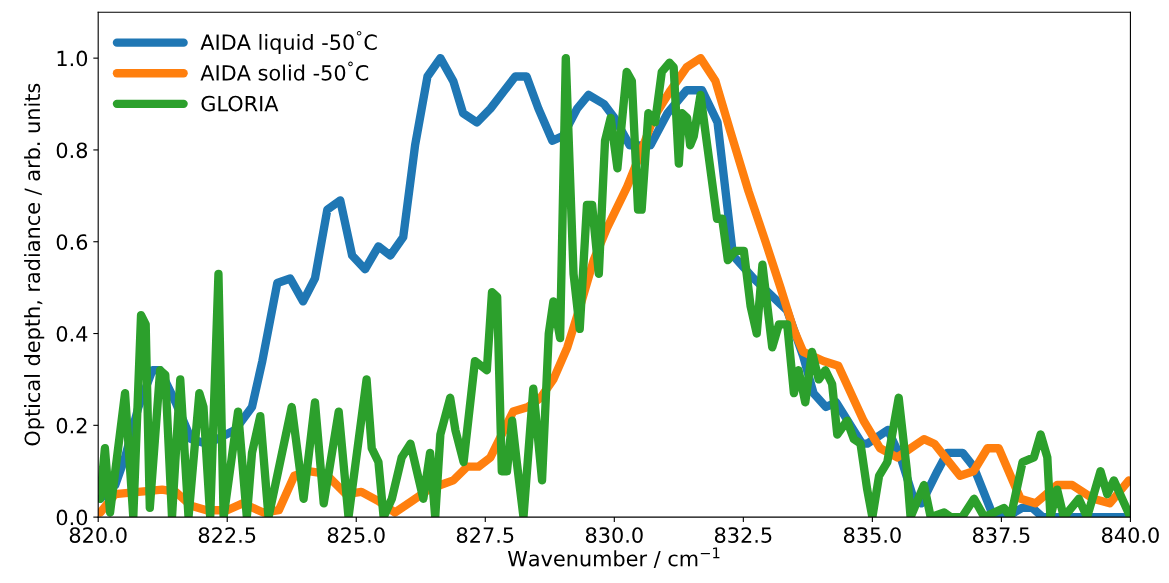 This screenshot has width=1169, height=583. What do you see at coordinates (72, 150) in the screenshot?
I see `y-tick-label: 0.8` at bounding box center [72, 150].